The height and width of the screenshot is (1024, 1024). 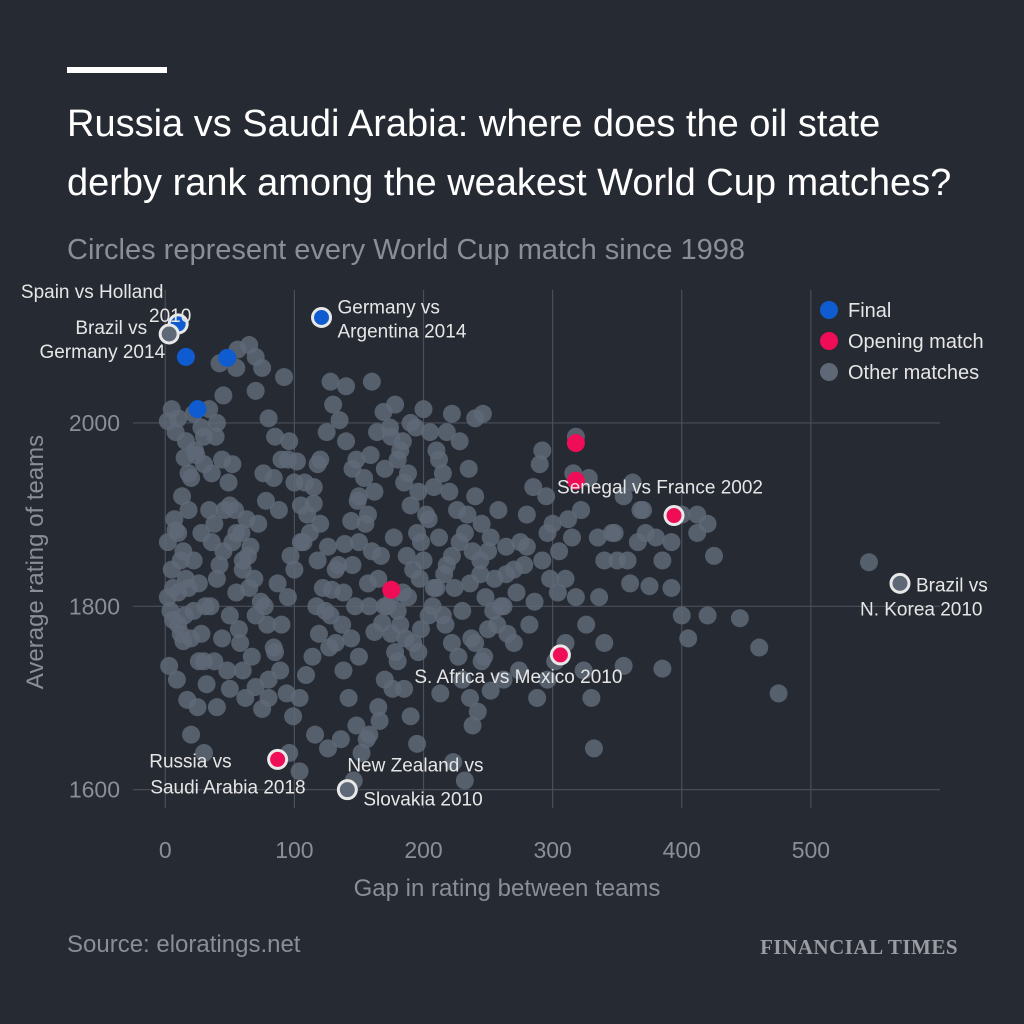 I want to click on x-axis-label: Gap in rating between teams, so click(x=507, y=888).